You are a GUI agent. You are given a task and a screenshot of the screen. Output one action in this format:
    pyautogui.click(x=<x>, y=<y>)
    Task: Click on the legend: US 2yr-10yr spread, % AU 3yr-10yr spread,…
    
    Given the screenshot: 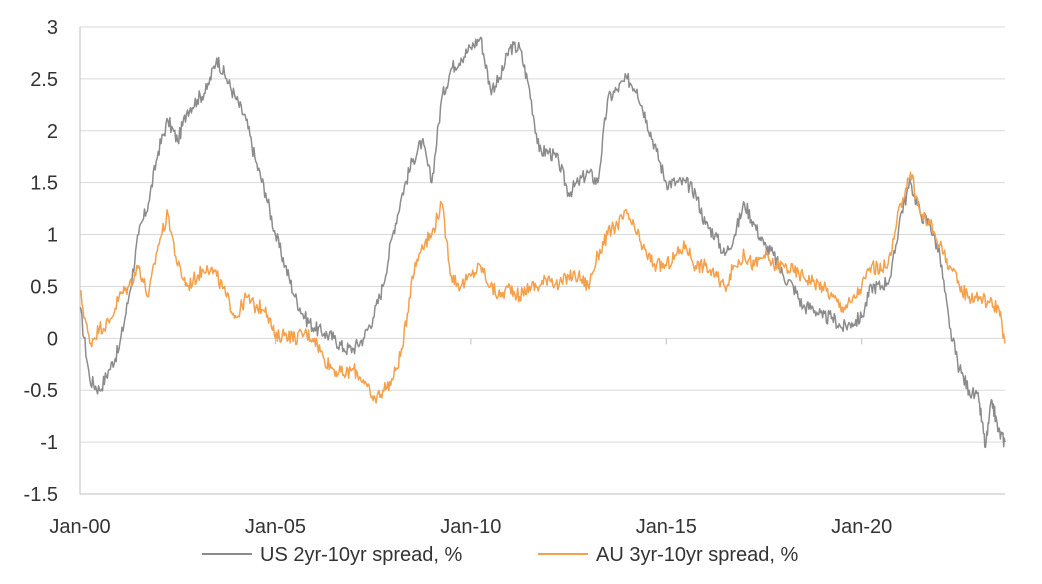 What is the action you would take?
    pyautogui.click(x=500, y=555)
    